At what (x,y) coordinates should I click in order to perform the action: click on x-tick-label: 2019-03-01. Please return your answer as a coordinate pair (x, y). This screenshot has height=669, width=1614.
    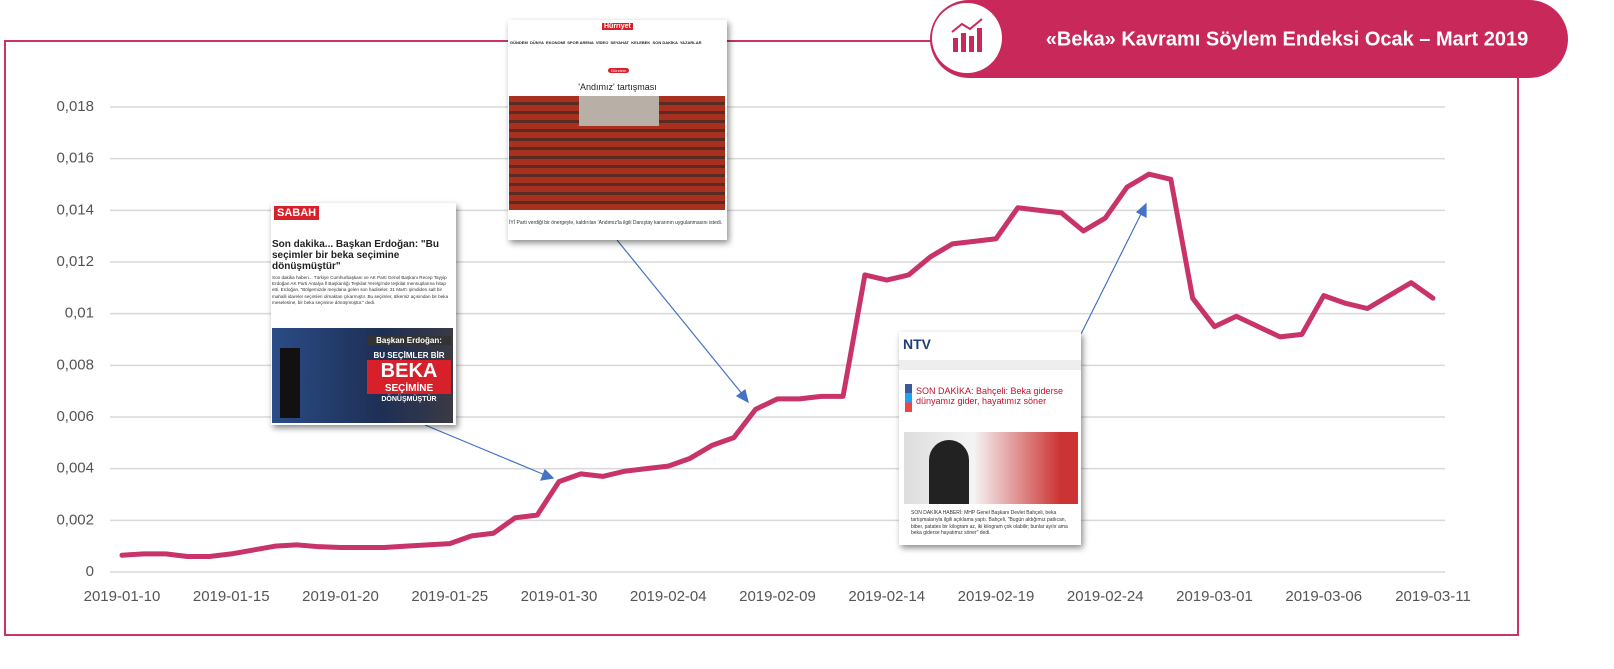
    Looking at the image, I should click on (1214, 596).